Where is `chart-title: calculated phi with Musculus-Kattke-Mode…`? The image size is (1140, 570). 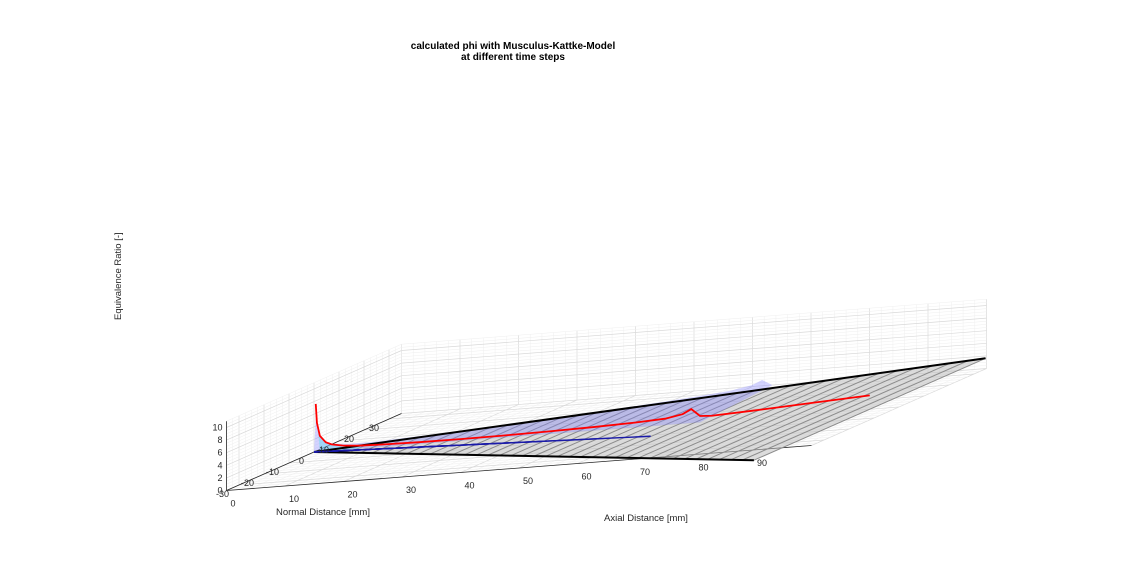 chart-title: calculated phi with Musculus-Kattke-Mode… is located at coordinates (513, 46).